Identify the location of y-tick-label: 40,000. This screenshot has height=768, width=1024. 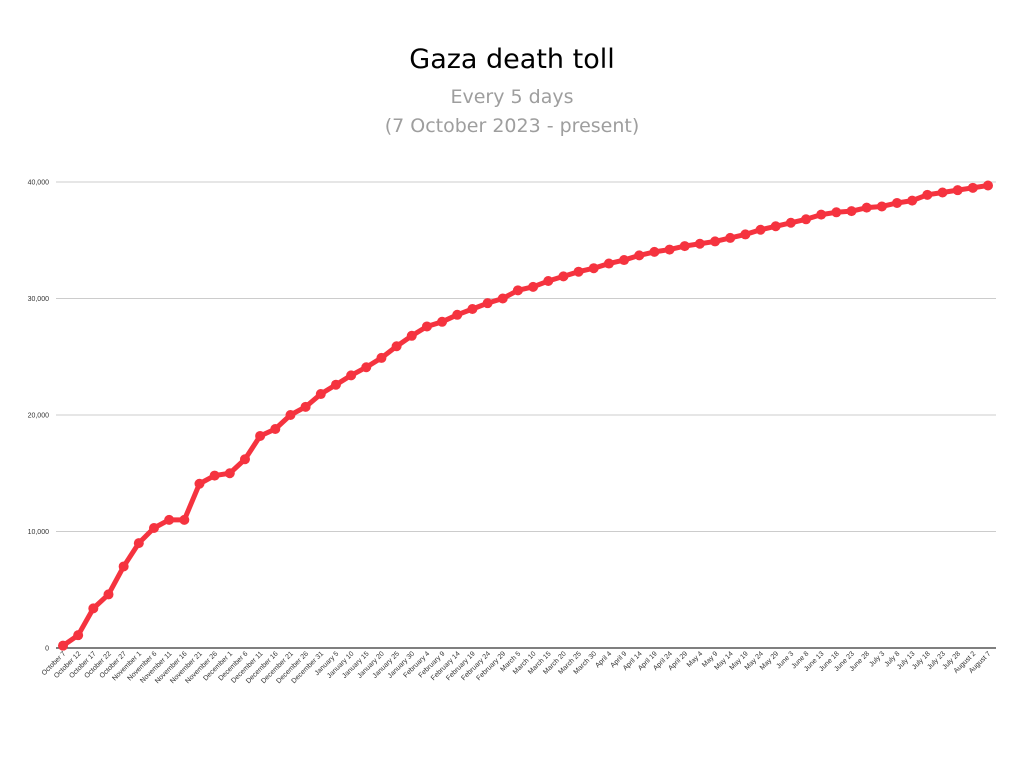
(39, 183).